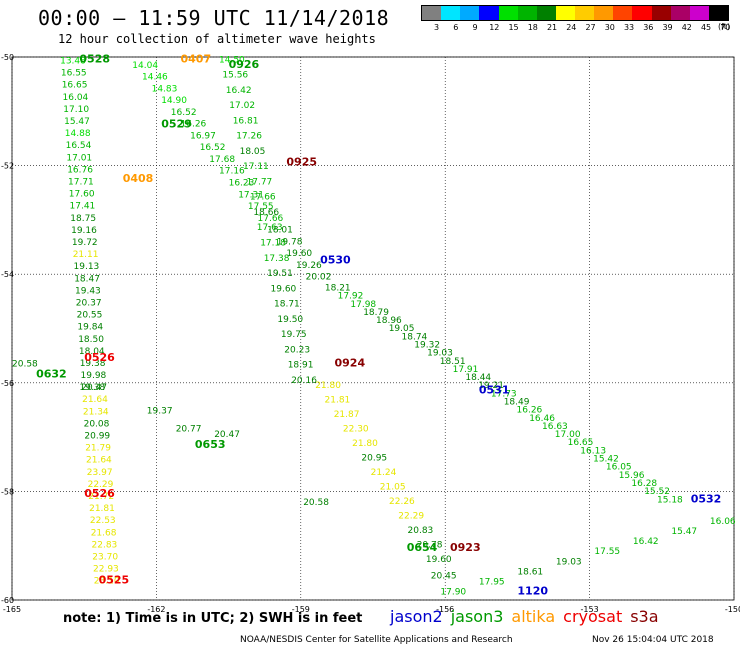  I want to click on wave-height-value: 21.68, so click(104, 533).